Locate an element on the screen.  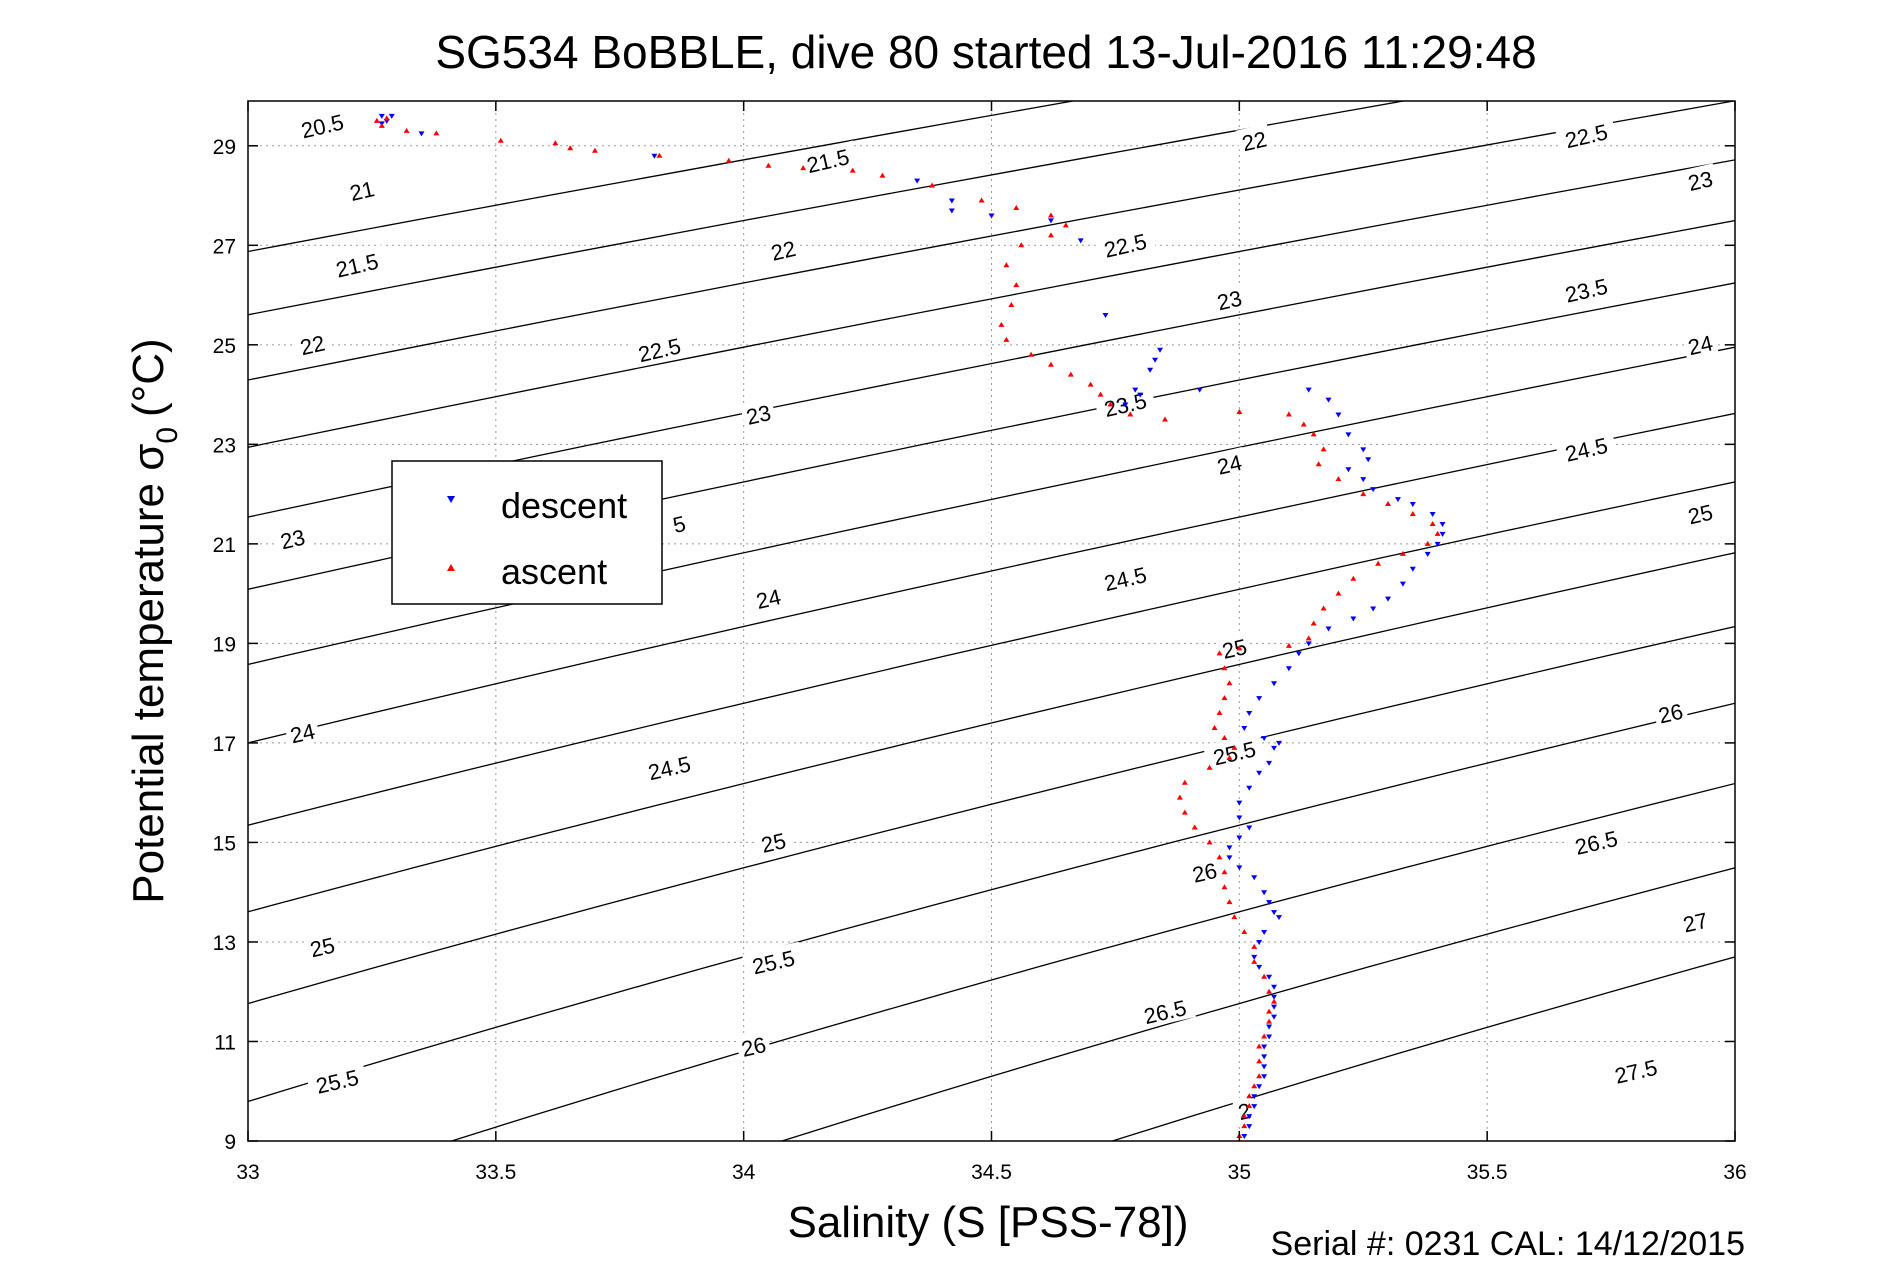
y-tick-label: 27 is located at coordinates (224, 246).